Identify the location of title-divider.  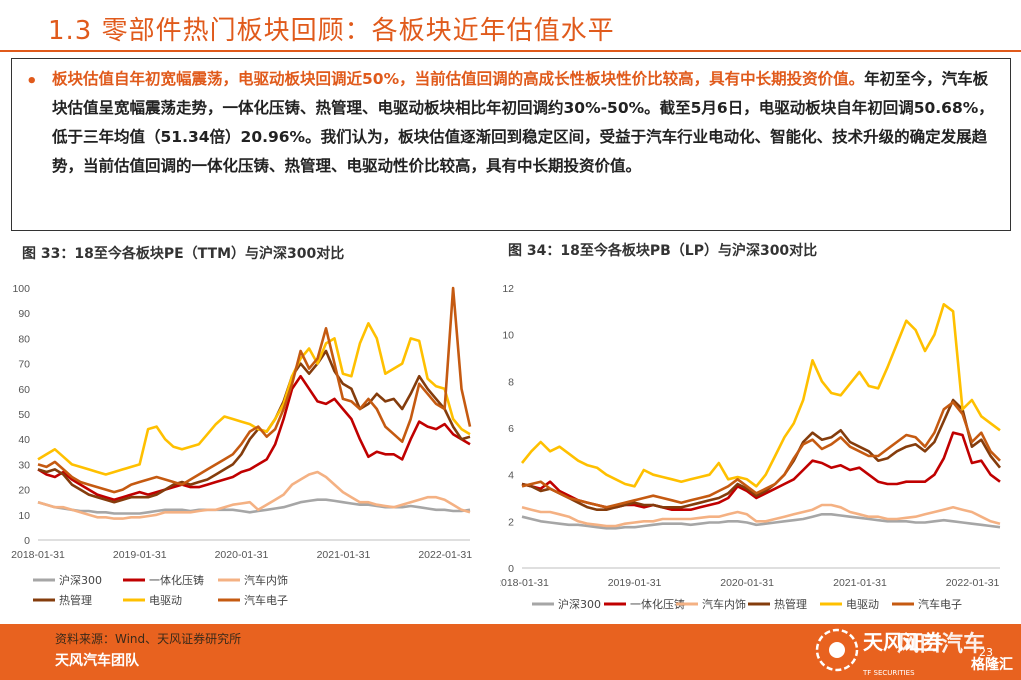
(510, 51).